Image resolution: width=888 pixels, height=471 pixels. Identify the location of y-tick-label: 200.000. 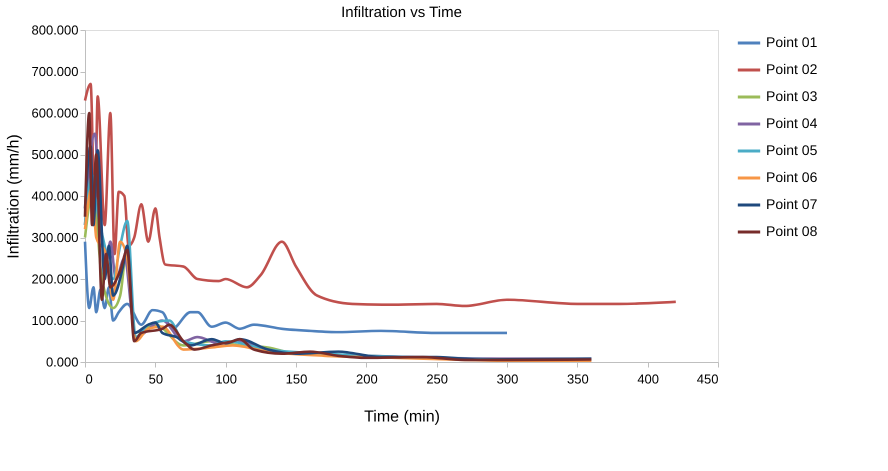
(55, 279).